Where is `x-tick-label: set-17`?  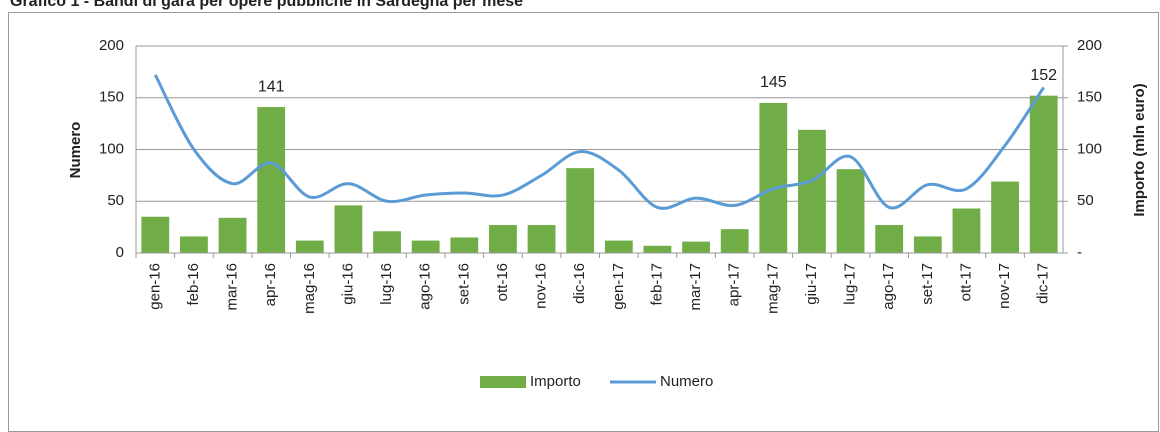 x-tick-label: set-17 is located at coordinates (927, 284).